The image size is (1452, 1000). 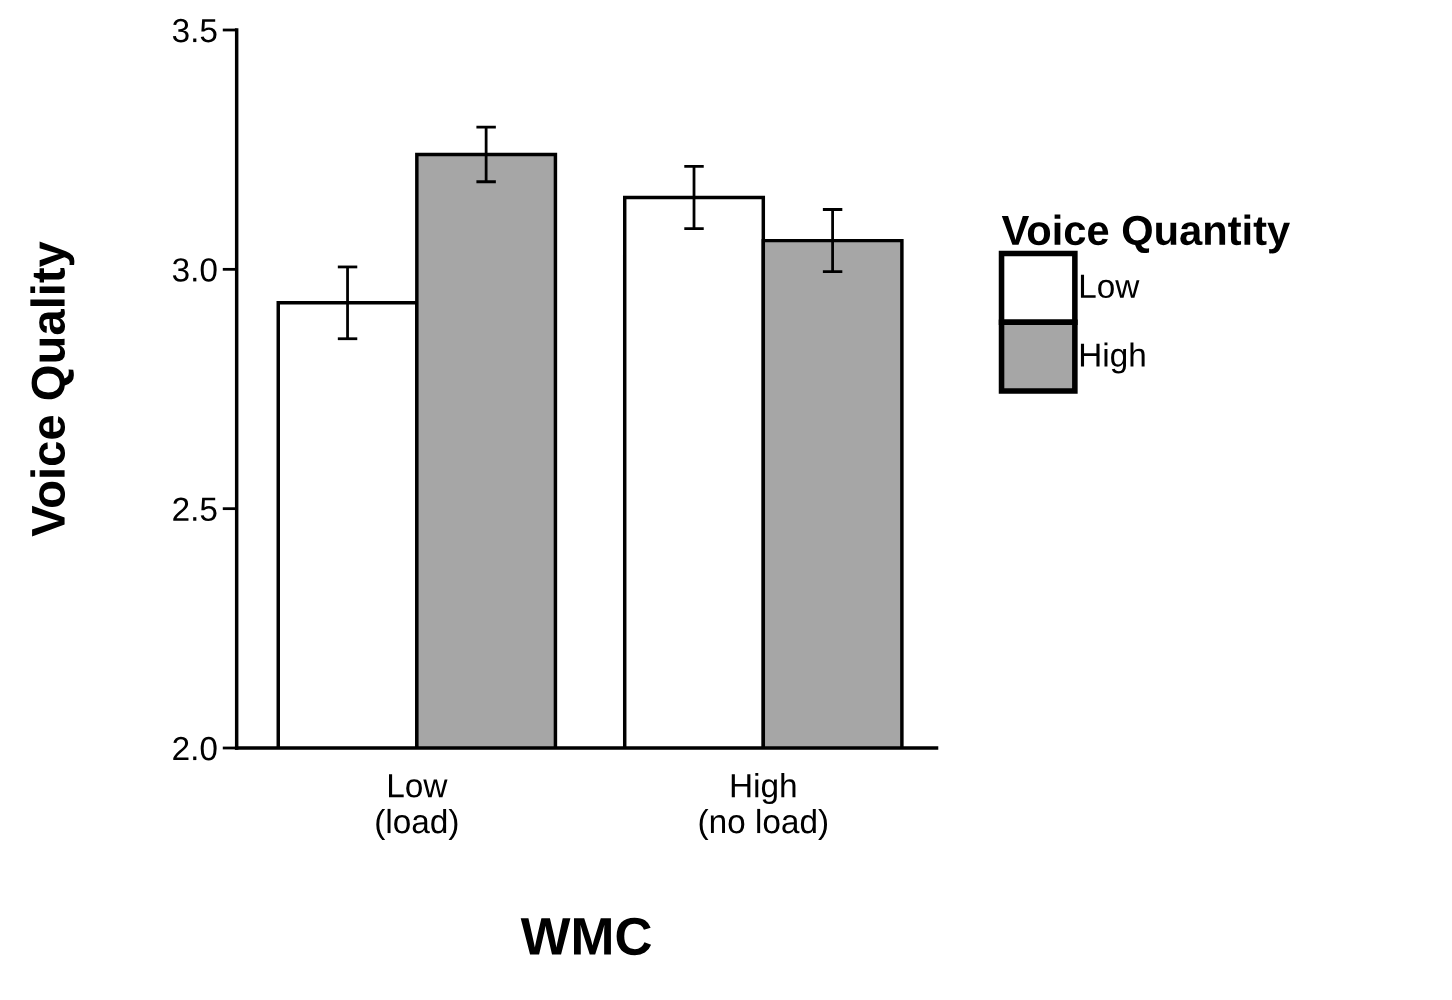 What do you see at coordinates (195, 509) in the screenshot?
I see `y-tick-label: 2.5` at bounding box center [195, 509].